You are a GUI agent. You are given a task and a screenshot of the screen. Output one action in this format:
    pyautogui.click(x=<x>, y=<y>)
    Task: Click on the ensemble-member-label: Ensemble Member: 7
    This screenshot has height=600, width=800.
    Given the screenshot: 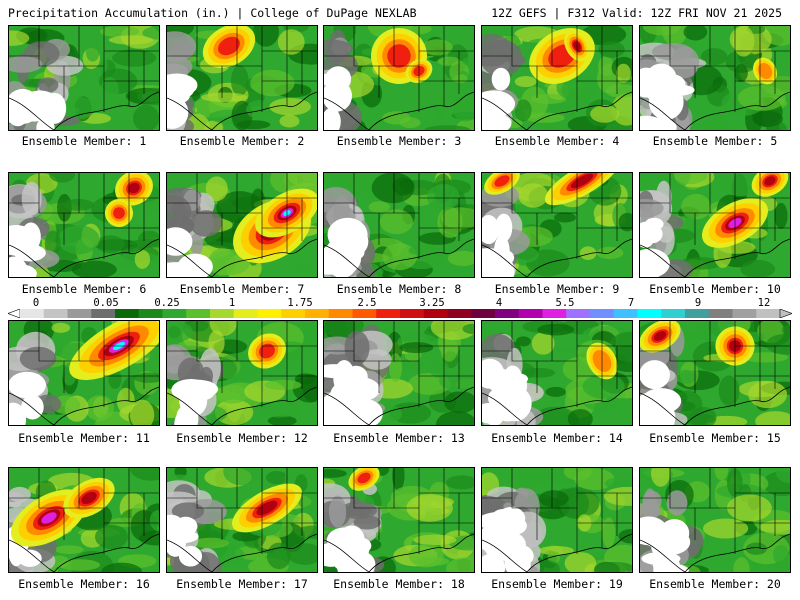 What is the action you would take?
    pyautogui.click(x=242, y=289)
    